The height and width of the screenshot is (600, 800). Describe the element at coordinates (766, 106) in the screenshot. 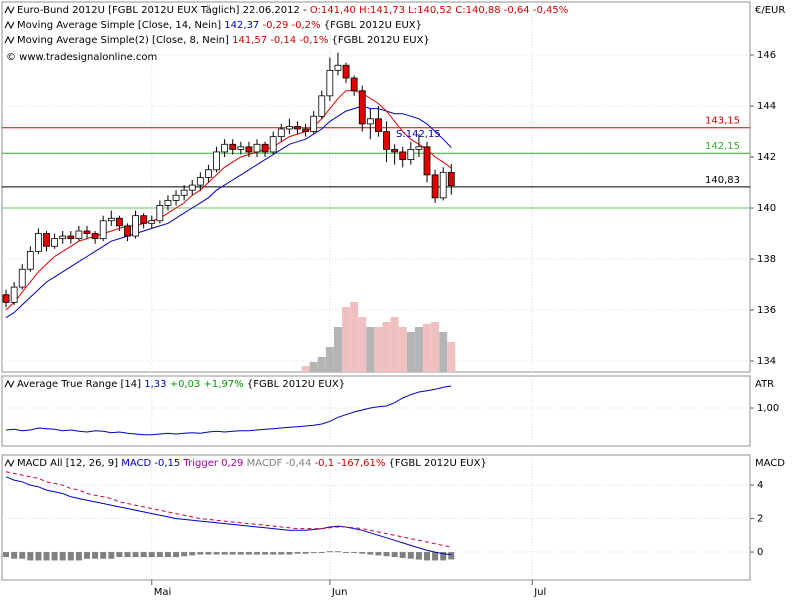

I see `y-tick-label: 144` at that location.